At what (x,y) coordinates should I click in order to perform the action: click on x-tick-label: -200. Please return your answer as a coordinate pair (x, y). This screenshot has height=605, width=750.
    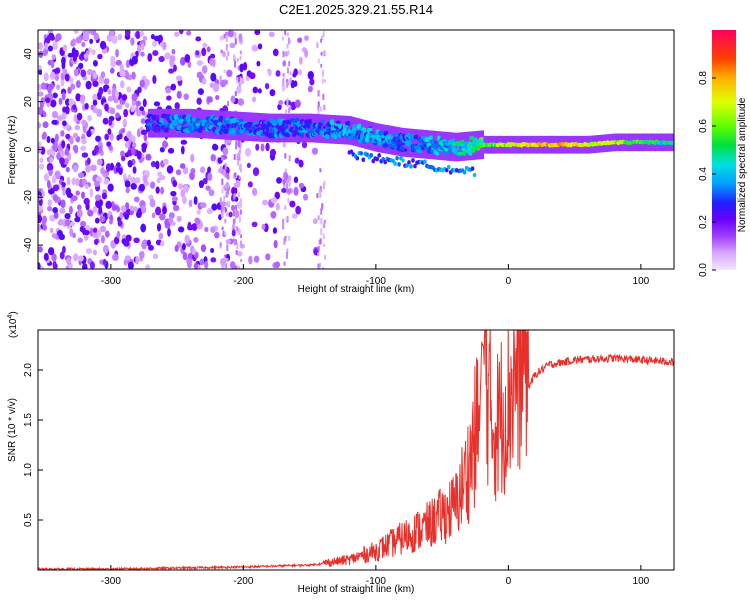
    Looking at the image, I should click on (243, 281).